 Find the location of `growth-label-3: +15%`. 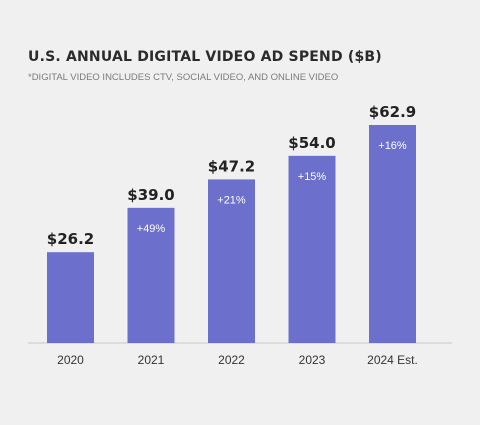

growth-label-3: +15% is located at coordinates (312, 177).